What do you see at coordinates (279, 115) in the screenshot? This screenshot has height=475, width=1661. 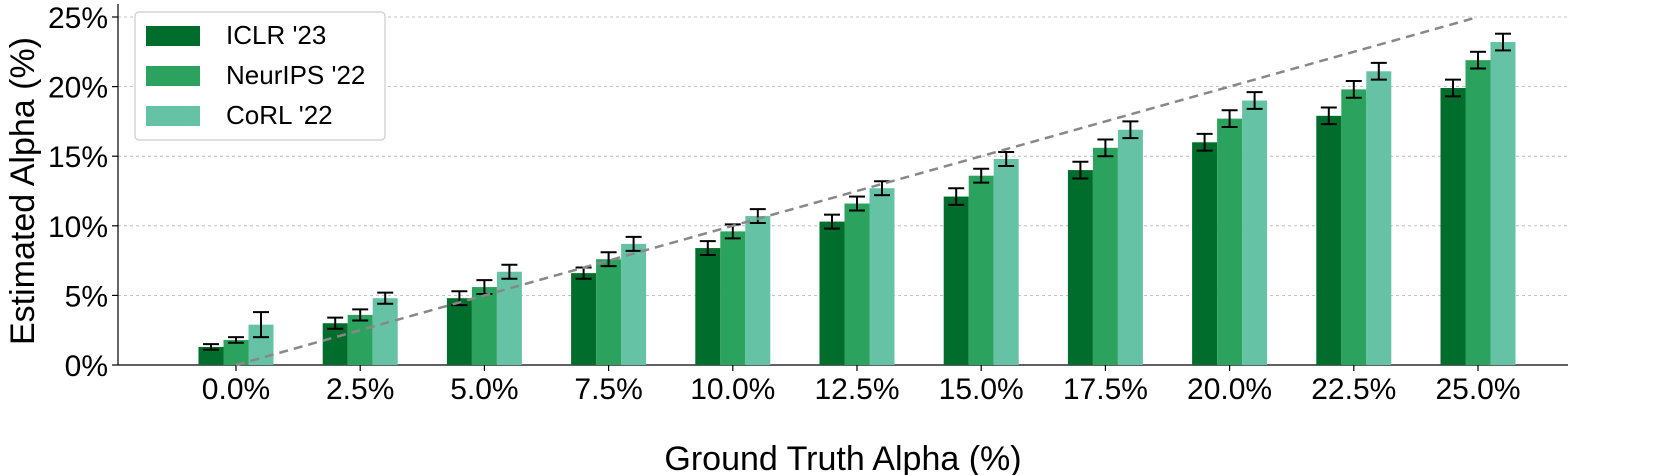 I see `legend-label: CoRL '22` at bounding box center [279, 115].